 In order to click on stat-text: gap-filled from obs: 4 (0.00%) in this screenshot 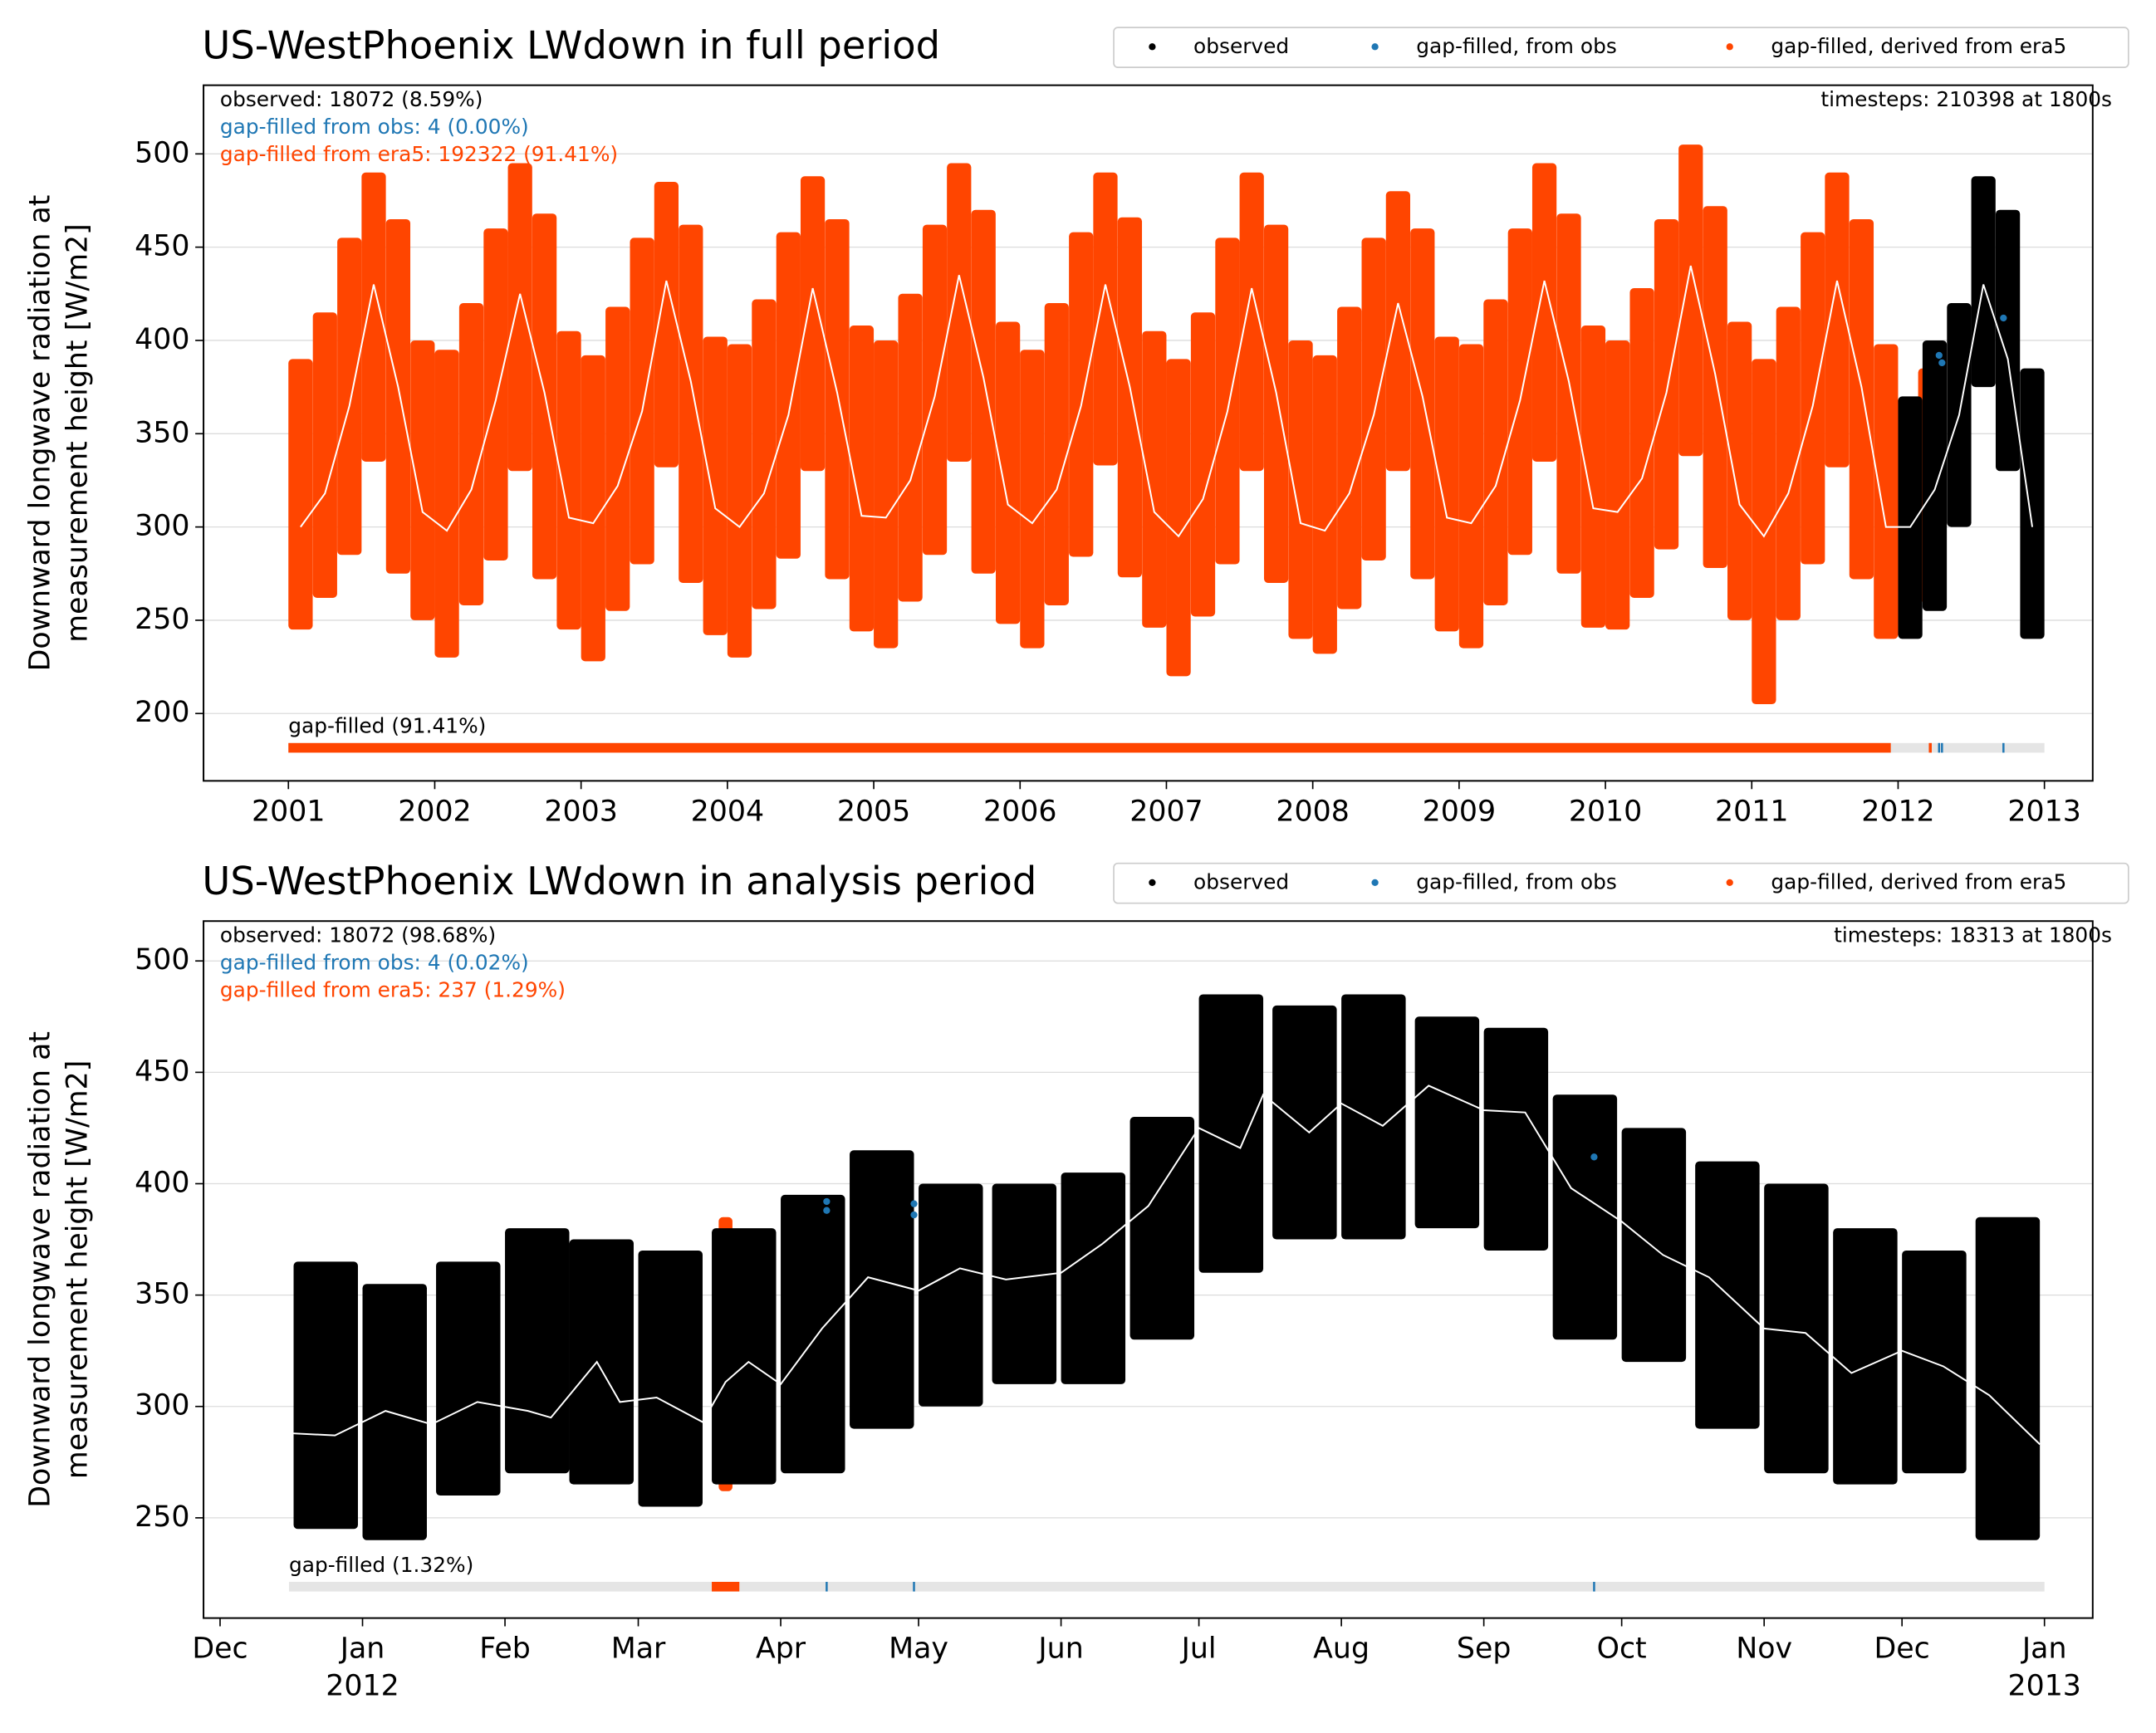, I will do `click(374, 127)`.